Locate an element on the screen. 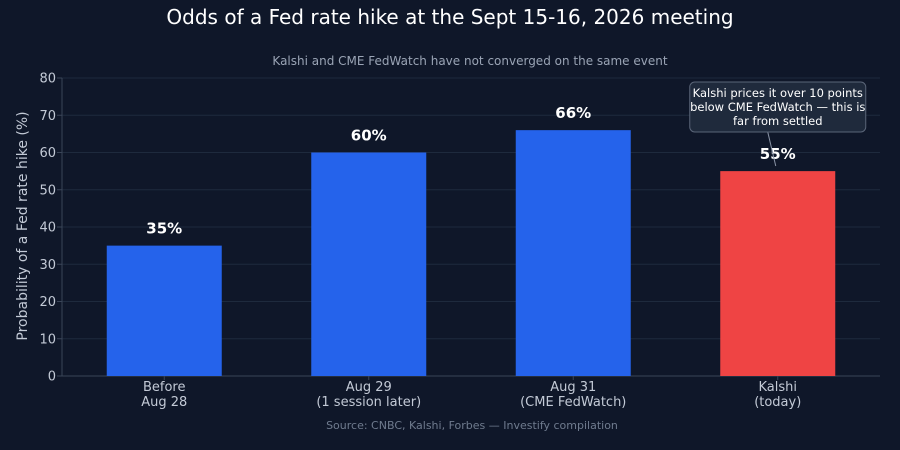  y-tick-label: 80 is located at coordinates (47, 79).